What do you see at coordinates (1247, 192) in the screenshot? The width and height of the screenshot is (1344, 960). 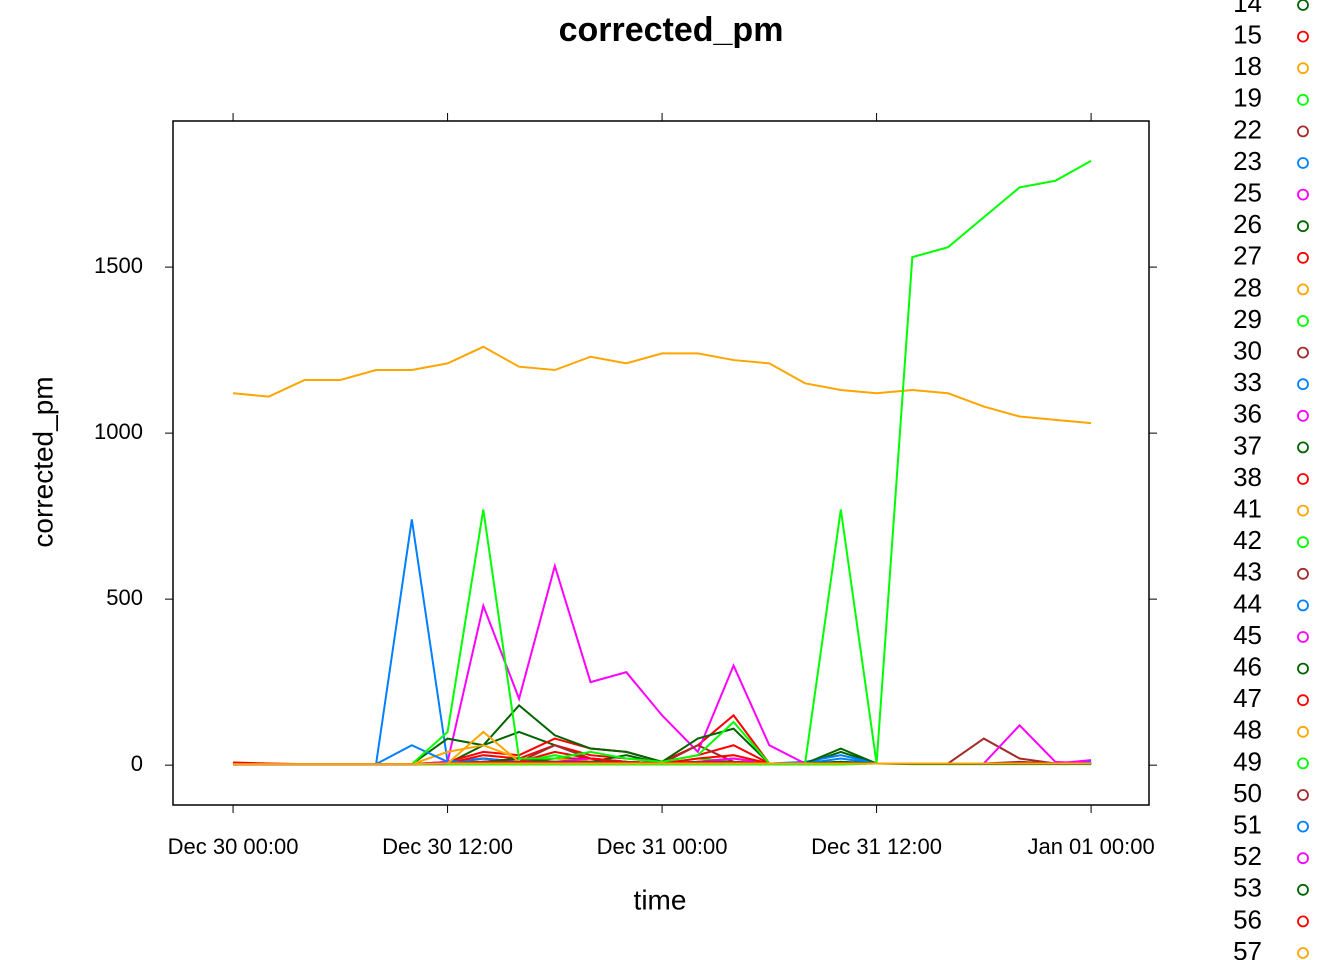 I see `legend-label: 25` at bounding box center [1247, 192].